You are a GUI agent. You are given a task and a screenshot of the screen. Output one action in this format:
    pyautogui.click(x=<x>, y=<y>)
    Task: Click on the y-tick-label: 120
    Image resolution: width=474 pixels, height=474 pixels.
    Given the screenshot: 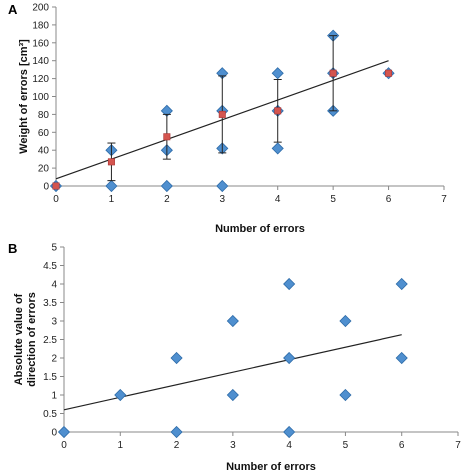 What is the action you would take?
    pyautogui.click(x=40, y=79)
    